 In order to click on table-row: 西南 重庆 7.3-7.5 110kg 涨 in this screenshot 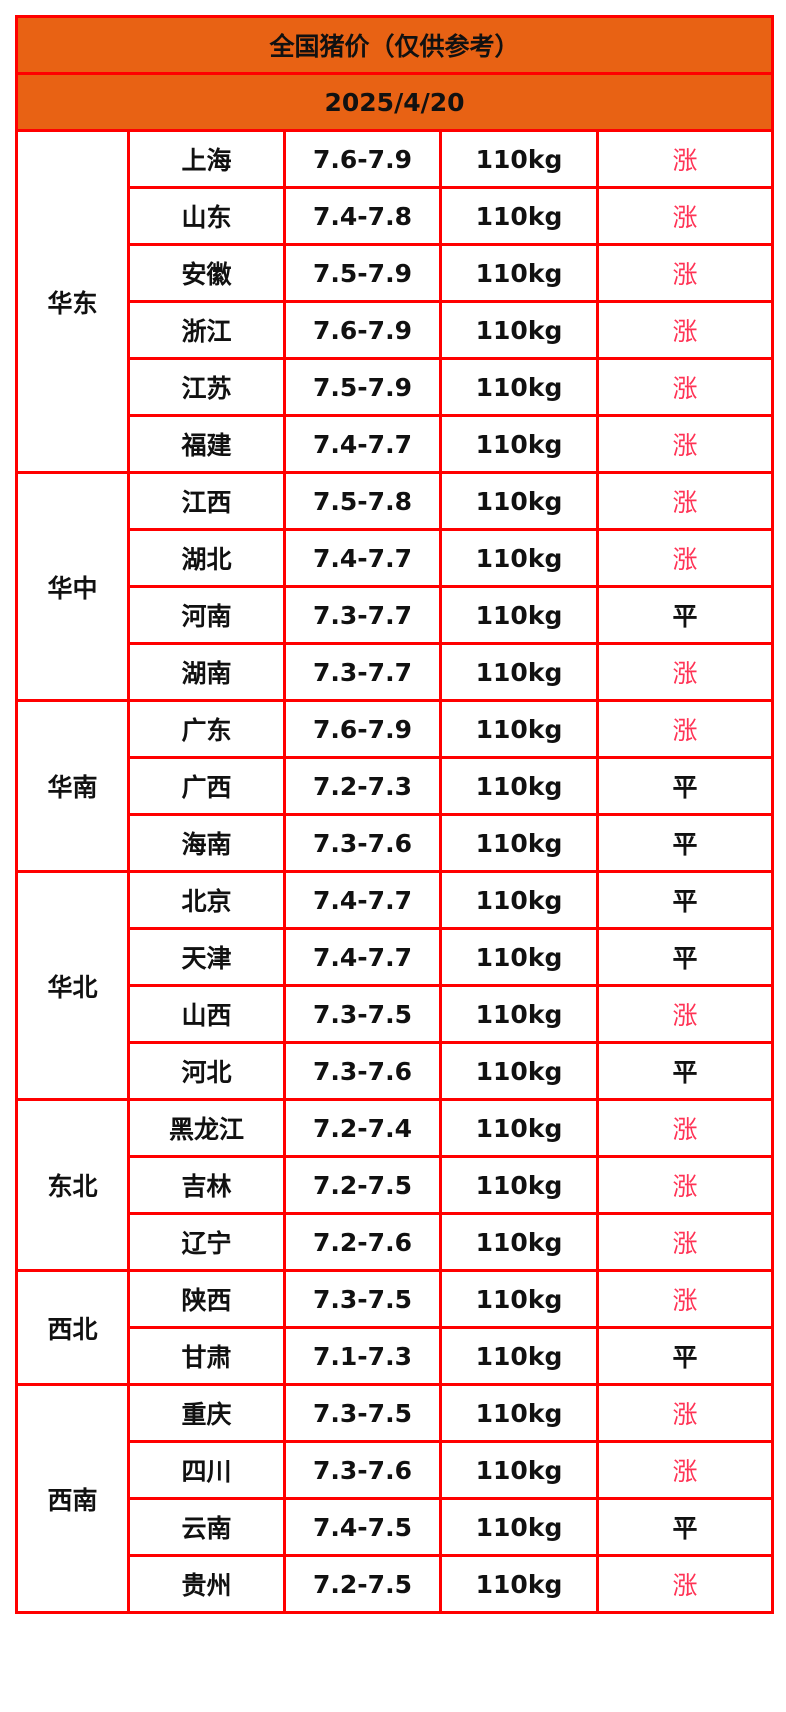, I will do `click(395, 1498)`.